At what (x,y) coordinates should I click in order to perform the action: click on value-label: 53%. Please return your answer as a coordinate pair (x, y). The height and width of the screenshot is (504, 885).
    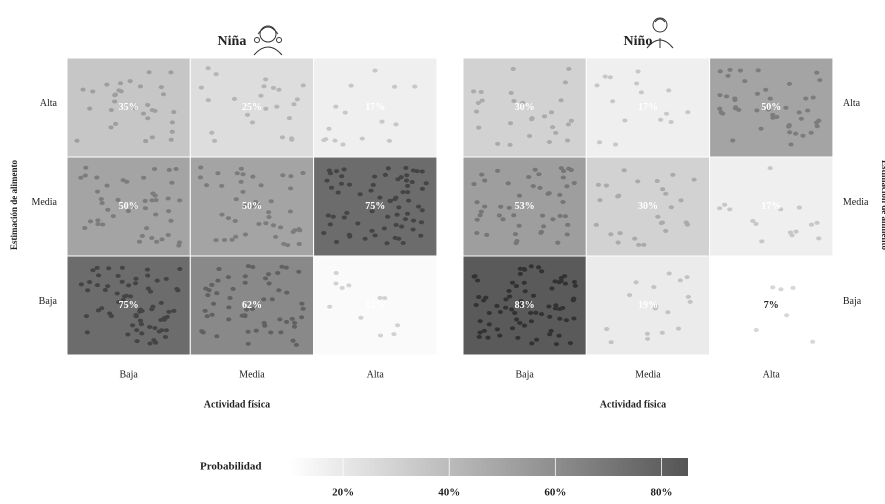
    Looking at the image, I should click on (525, 206).